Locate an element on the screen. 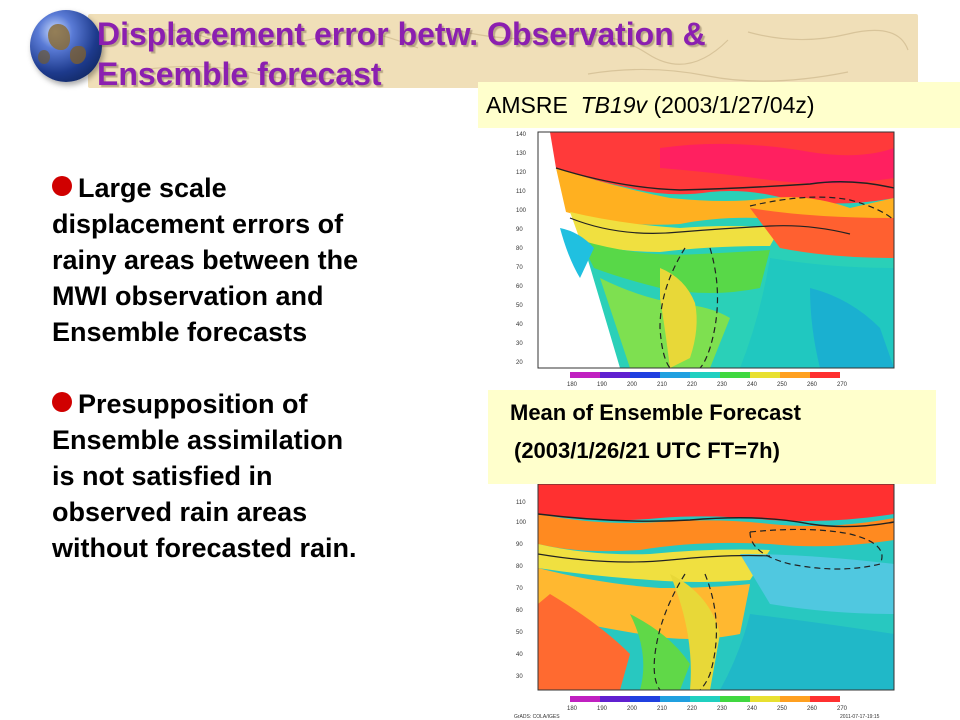 The width and height of the screenshot is (960, 720). bullet-1-line-2: displacement errors of is located at coordinates (198, 224).